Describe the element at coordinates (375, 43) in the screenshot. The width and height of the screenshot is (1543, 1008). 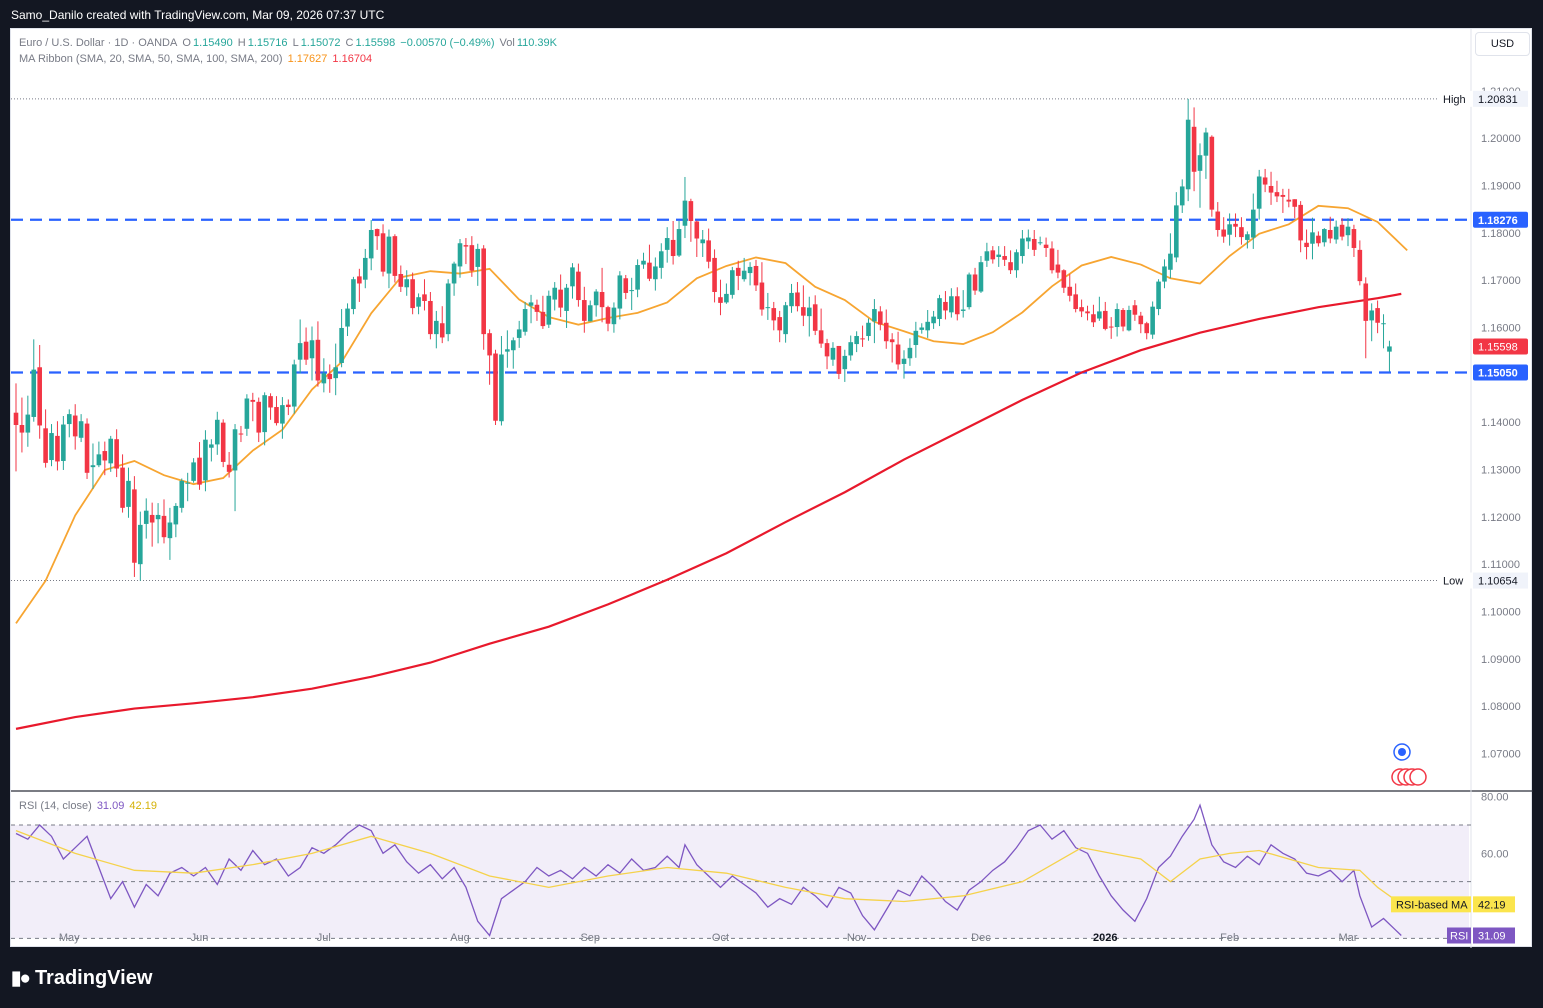
I see `close-value: 1.15598` at that location.